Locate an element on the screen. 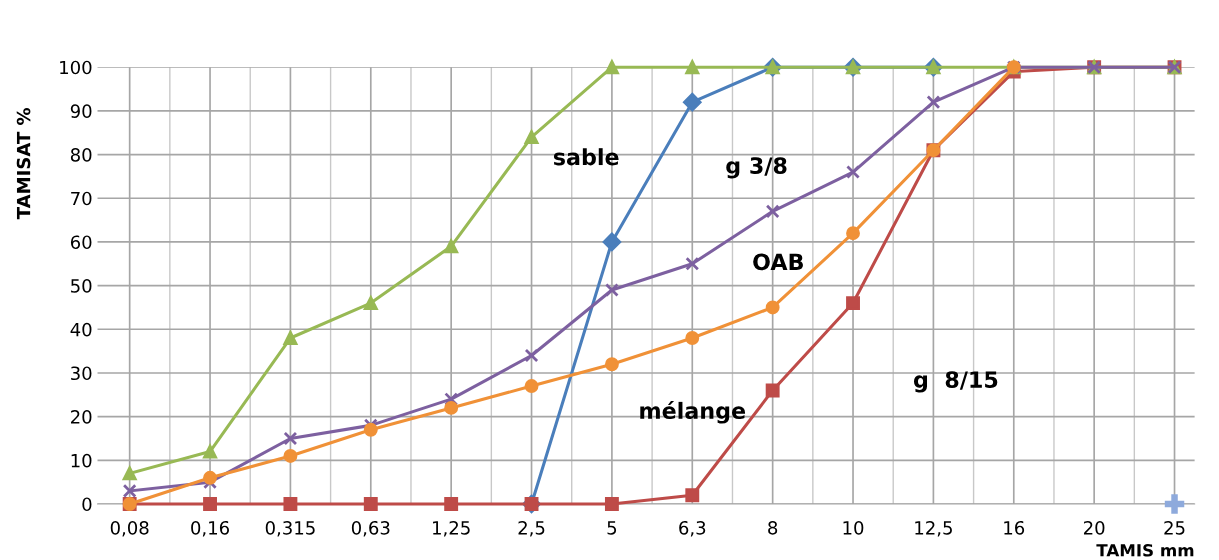 The height and width of the screenshot is (560, 1219). x-tick-label: 0,08 is located at coordinates (129, 528).